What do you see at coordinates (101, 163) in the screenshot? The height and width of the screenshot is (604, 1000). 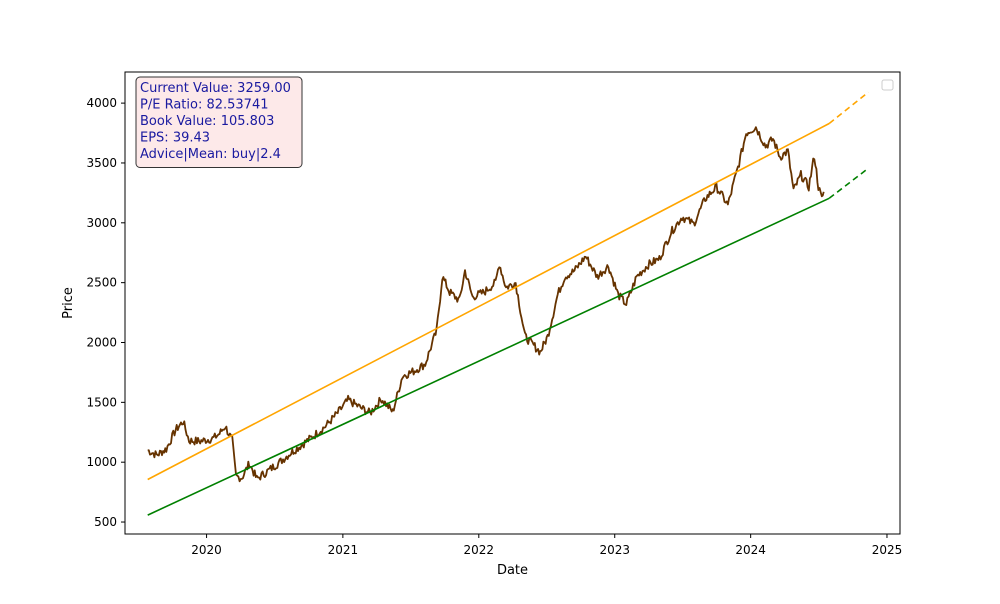 I see `y-tick-label: 3500` at bounding box center [101, 163].